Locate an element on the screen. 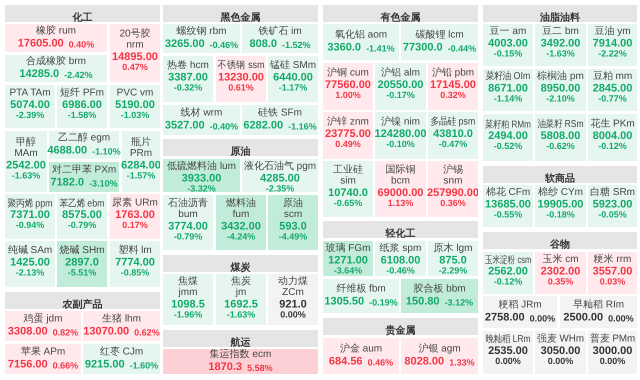 The height and width of the screenshot is (380, 640). data-label: -1.57% is located at coordinates (141, 175).